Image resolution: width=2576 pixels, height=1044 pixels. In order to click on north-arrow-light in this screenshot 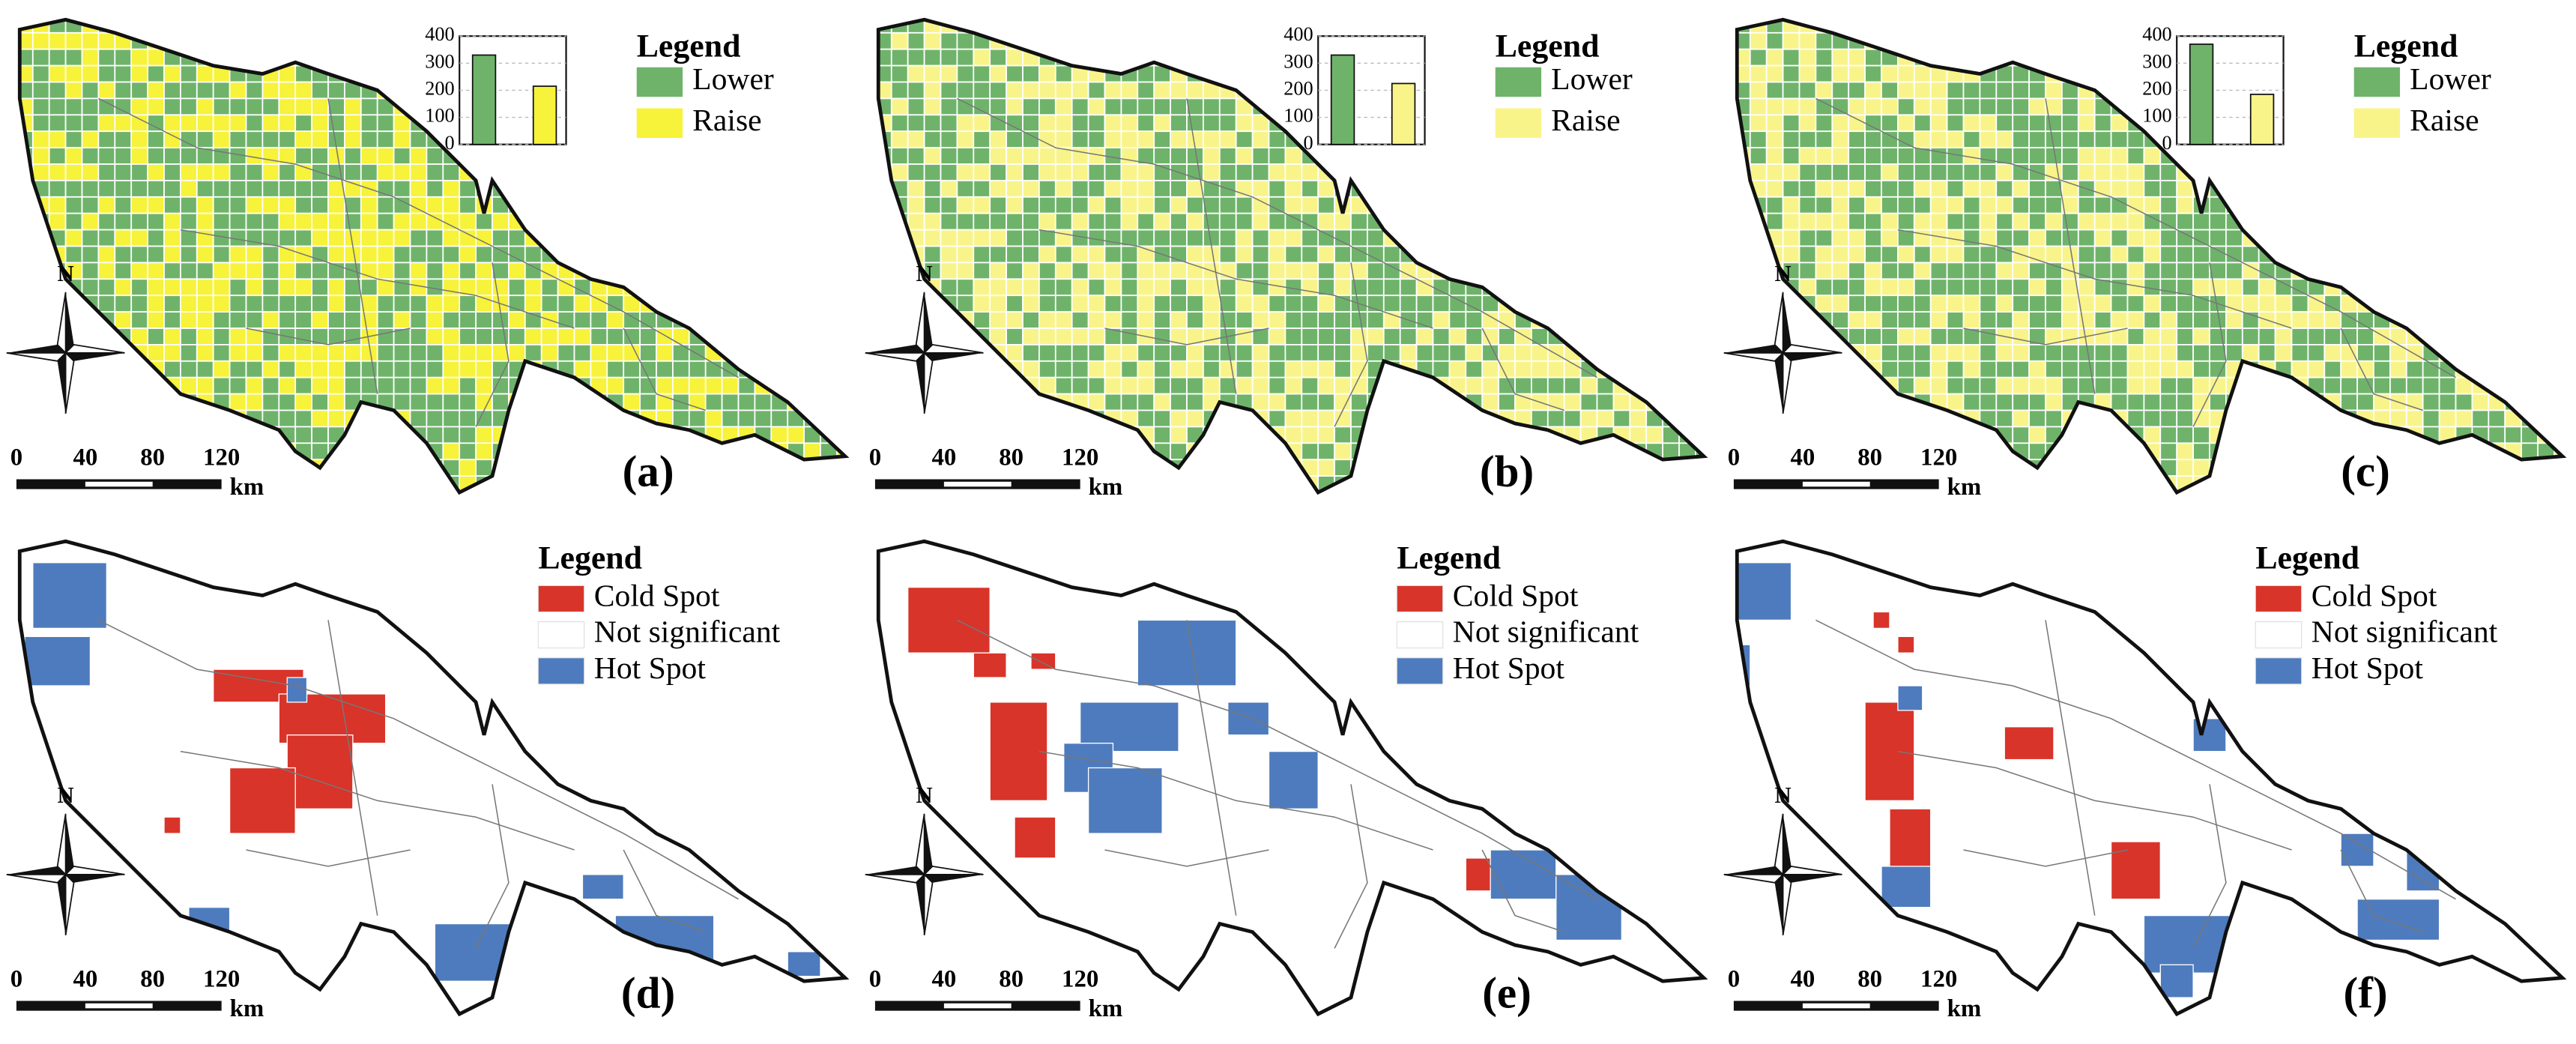, I will do `click(65, 874)`.